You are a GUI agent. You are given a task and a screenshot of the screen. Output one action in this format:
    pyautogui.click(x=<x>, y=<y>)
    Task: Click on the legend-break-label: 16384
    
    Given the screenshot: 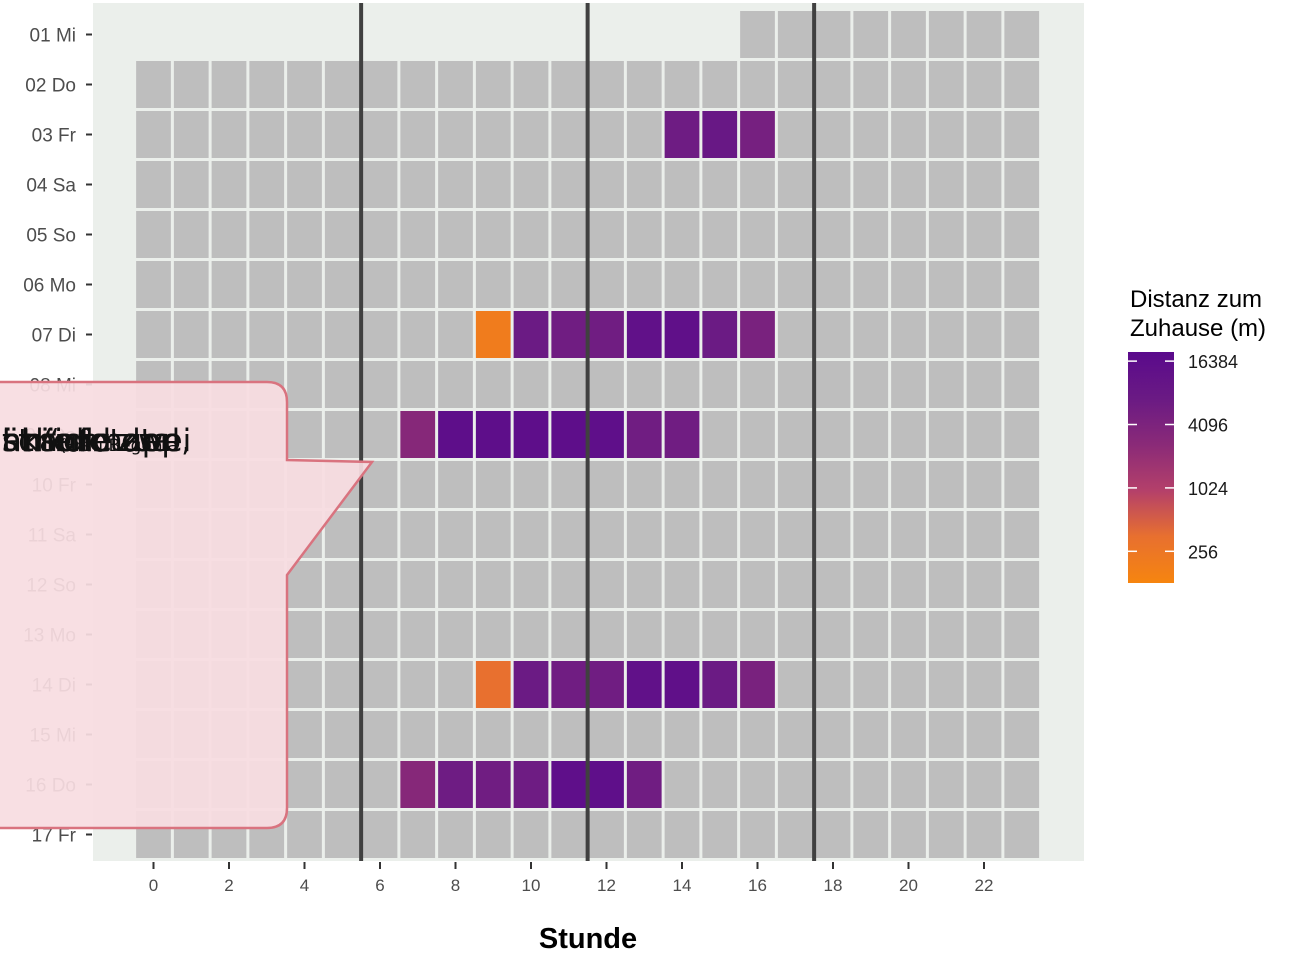 What is the action you would take?
    pyautogui.click(x=1213, y=362)
    